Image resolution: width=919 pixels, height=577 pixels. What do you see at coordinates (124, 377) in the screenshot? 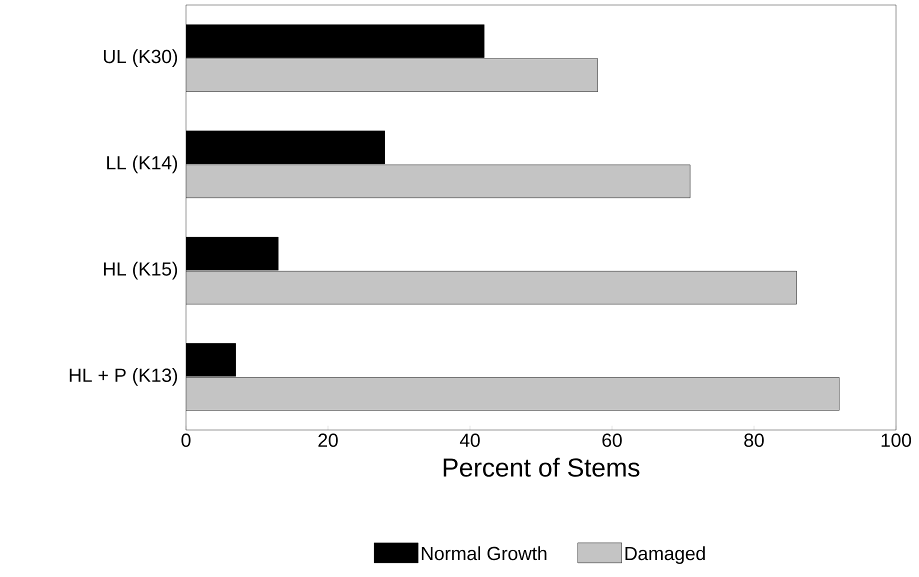
I see `y-tick-label: HL + P (K13)` at bounding box center [124, 377].